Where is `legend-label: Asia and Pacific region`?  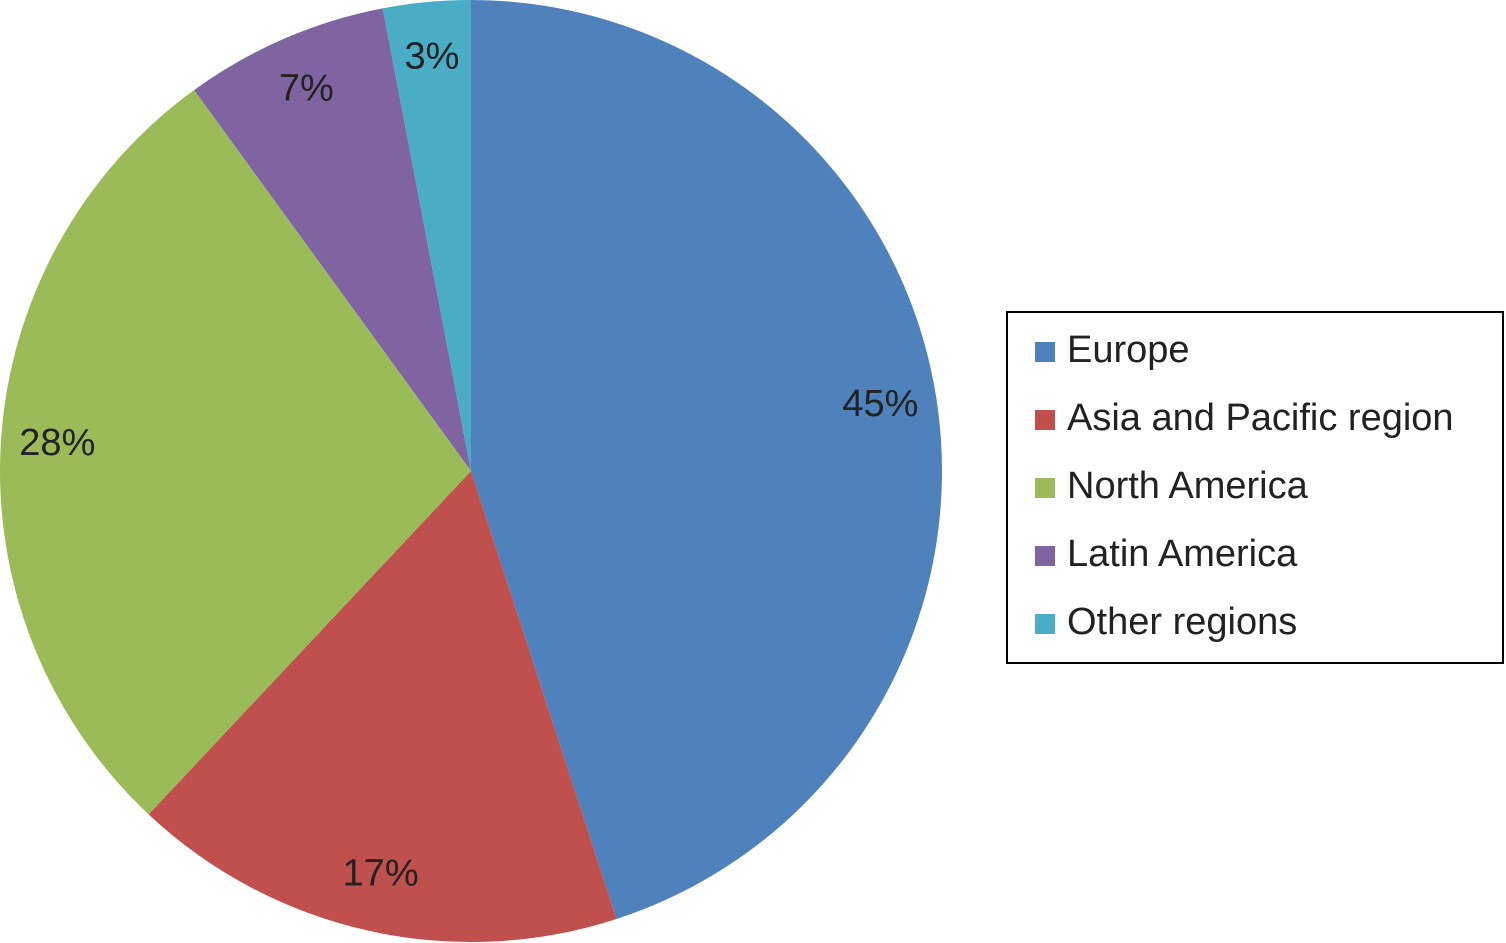 legend-label: Asia and Pacific region is located at coordinates (1260, 418).